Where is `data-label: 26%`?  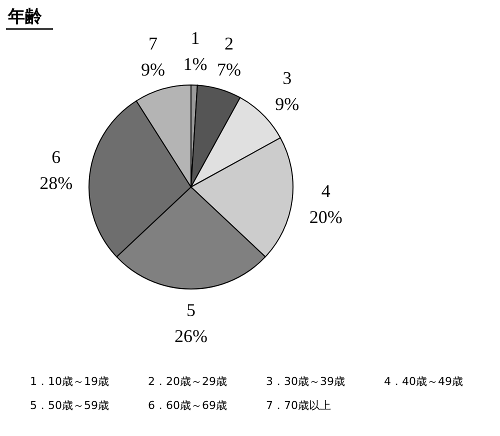 data-label: 26% is located at coordinates (191, 336).